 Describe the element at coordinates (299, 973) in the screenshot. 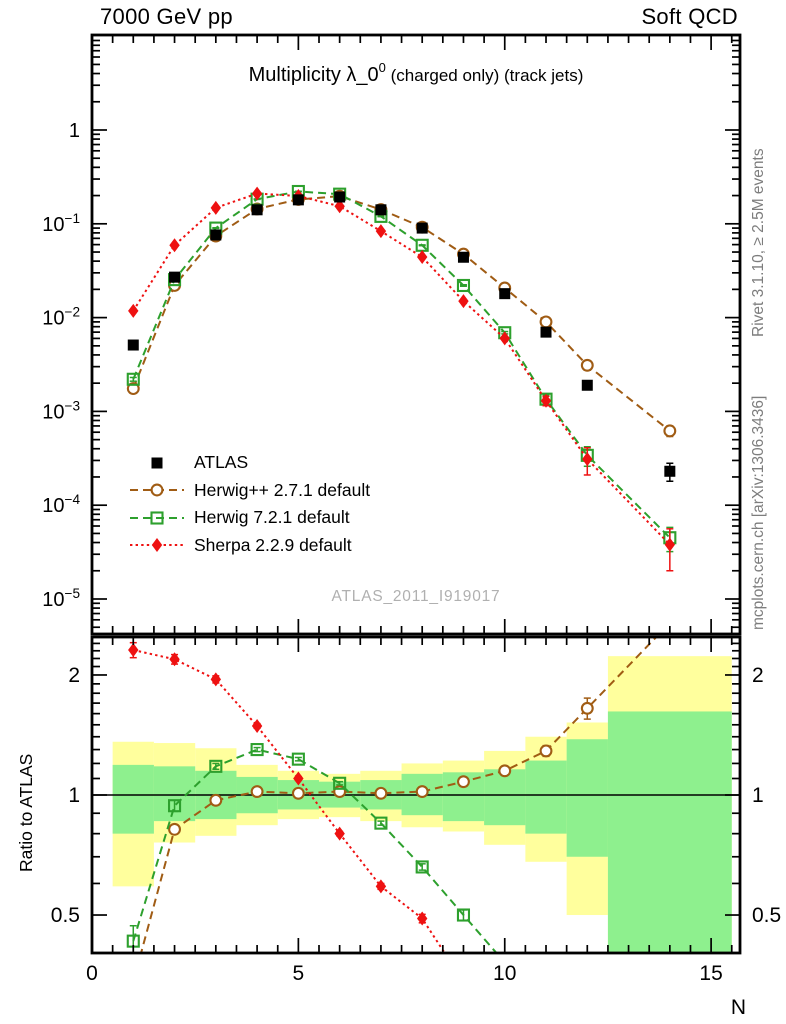

I see `tick-label: 5` at that location.